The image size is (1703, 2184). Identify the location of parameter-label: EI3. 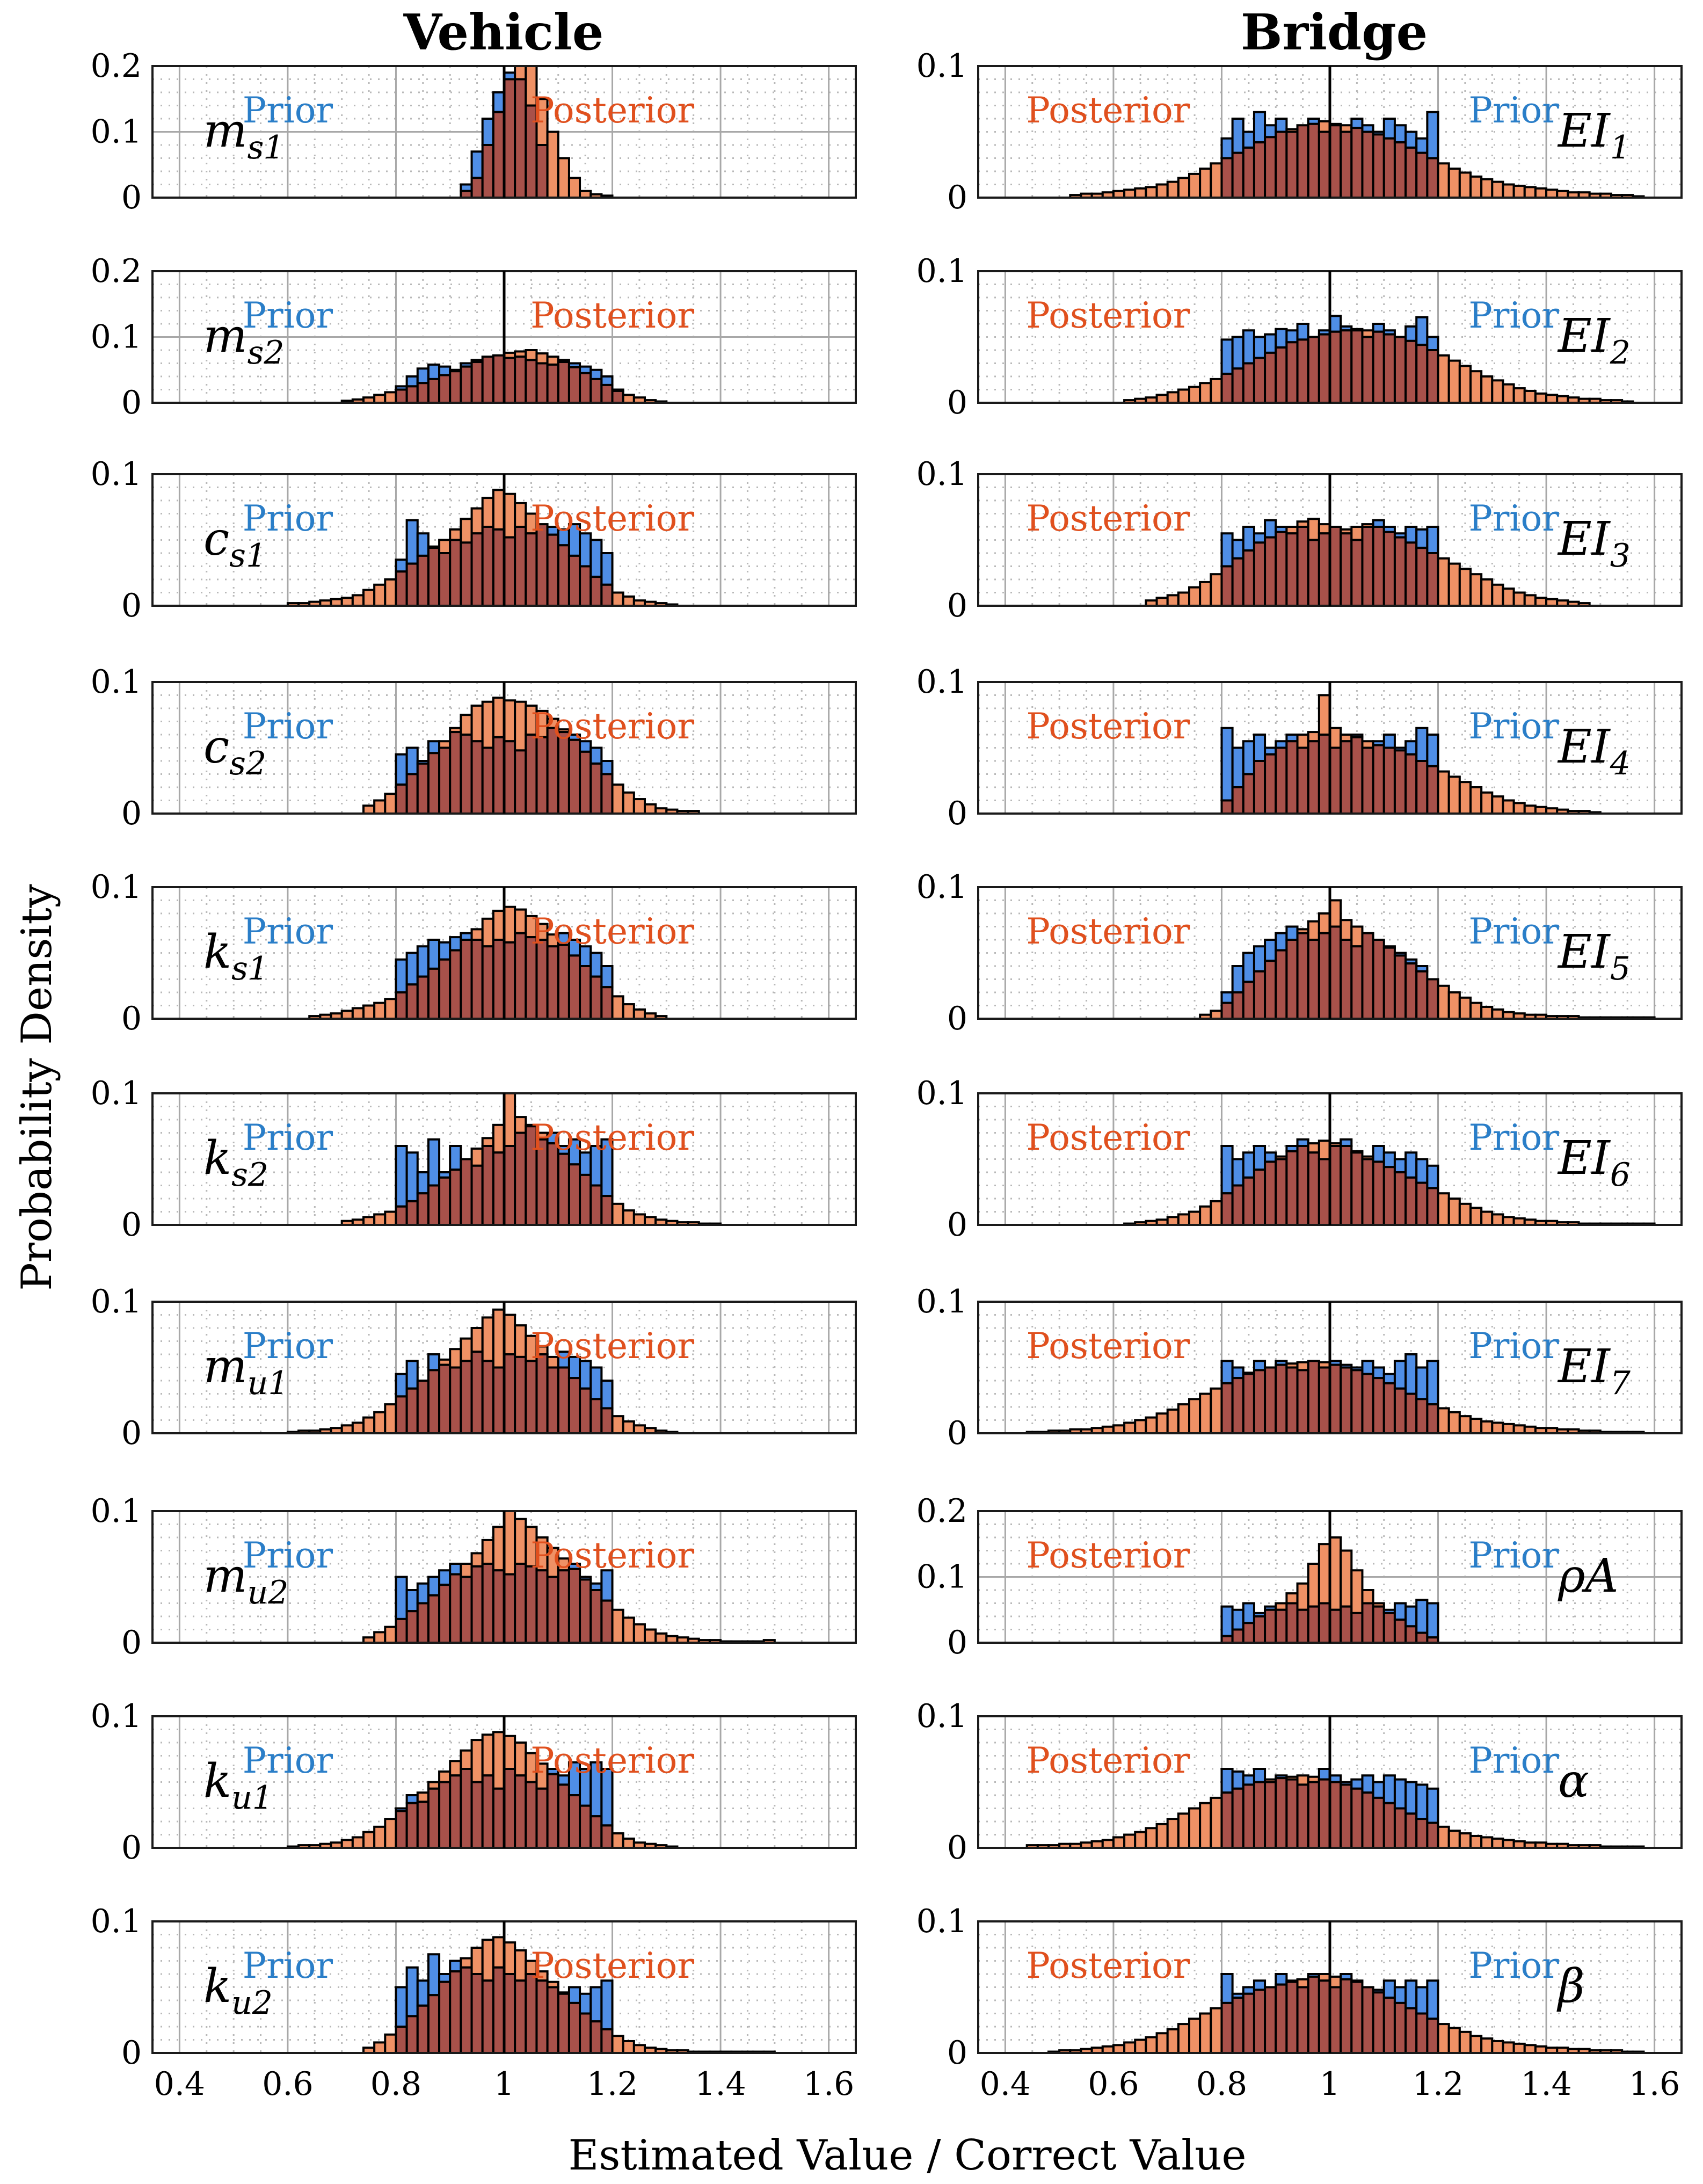
(1594, 543).